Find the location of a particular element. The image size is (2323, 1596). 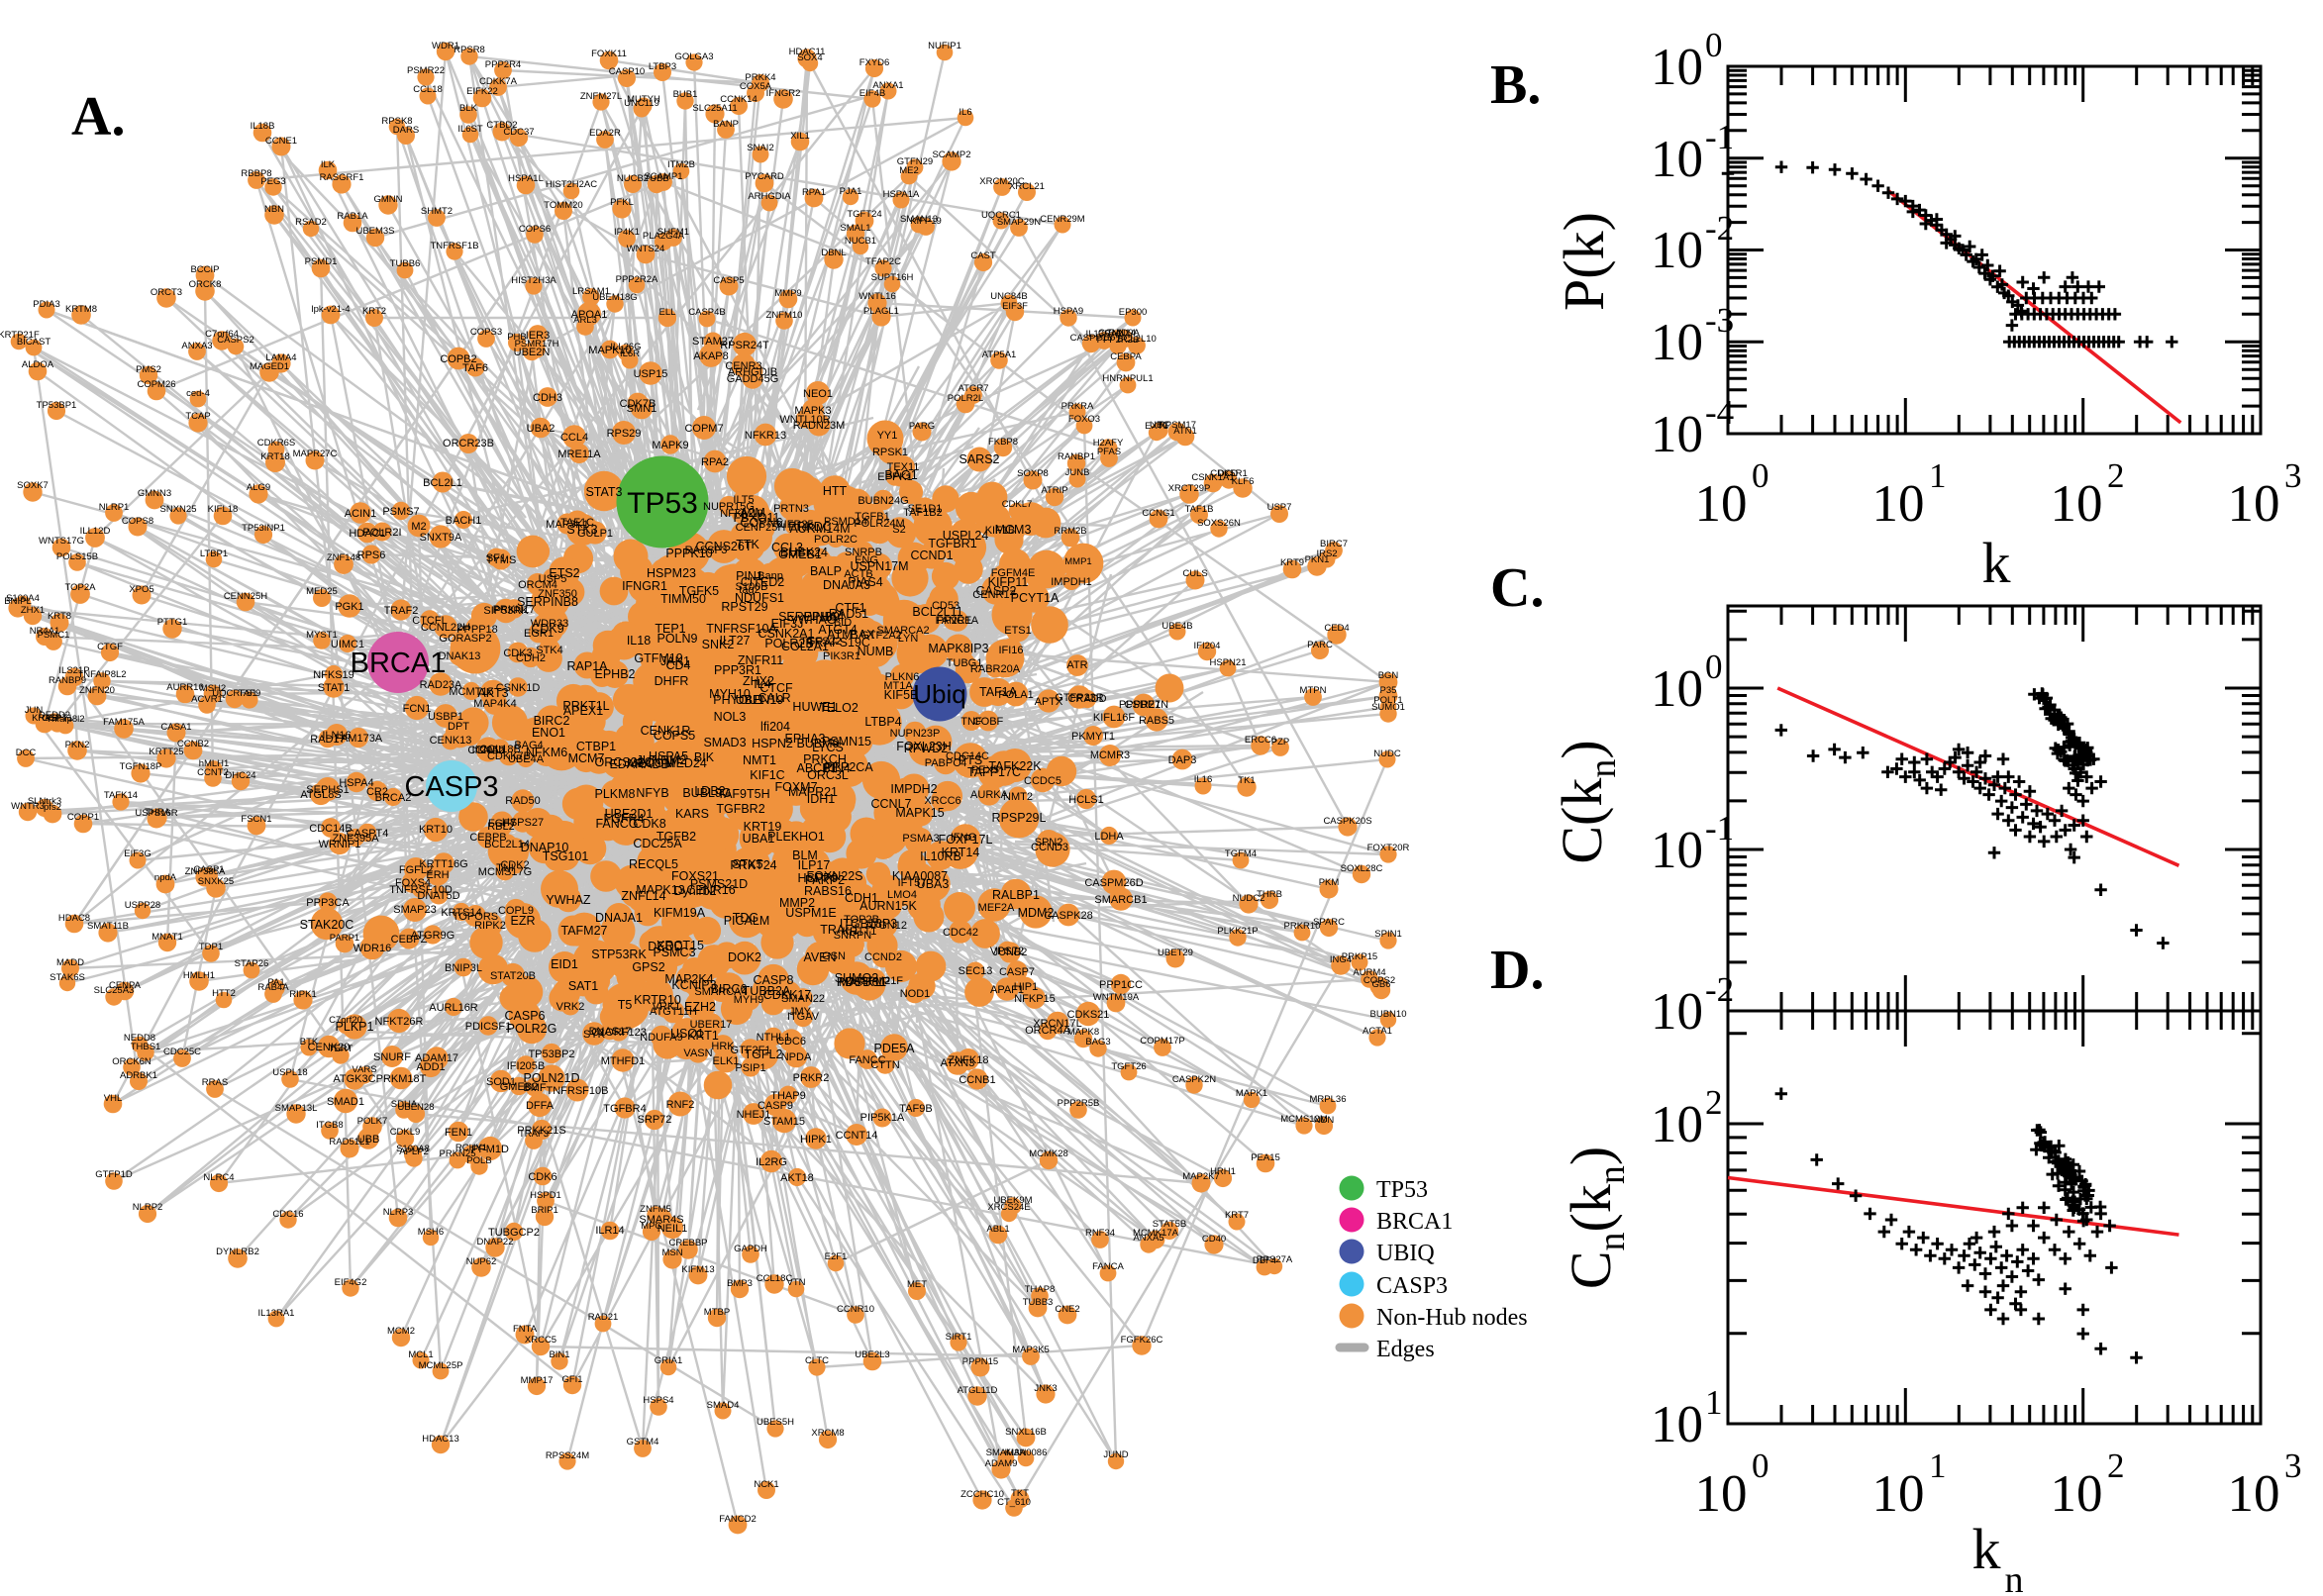

svg-text: BACH1 is located at coordinates (464, 521).